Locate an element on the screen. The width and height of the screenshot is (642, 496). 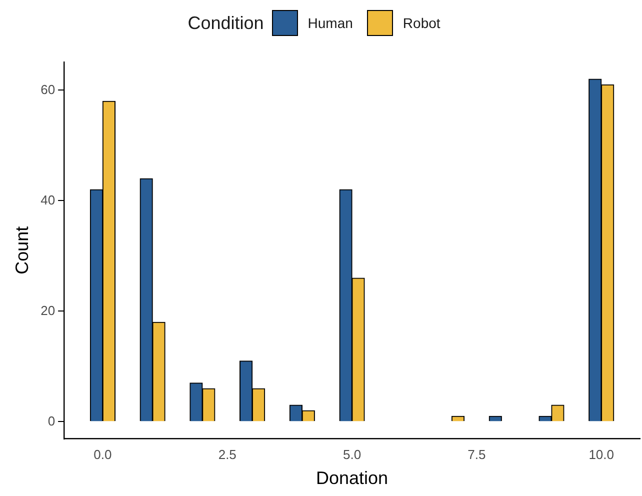
legend-label: Robot is located at coordinates (421, 23).